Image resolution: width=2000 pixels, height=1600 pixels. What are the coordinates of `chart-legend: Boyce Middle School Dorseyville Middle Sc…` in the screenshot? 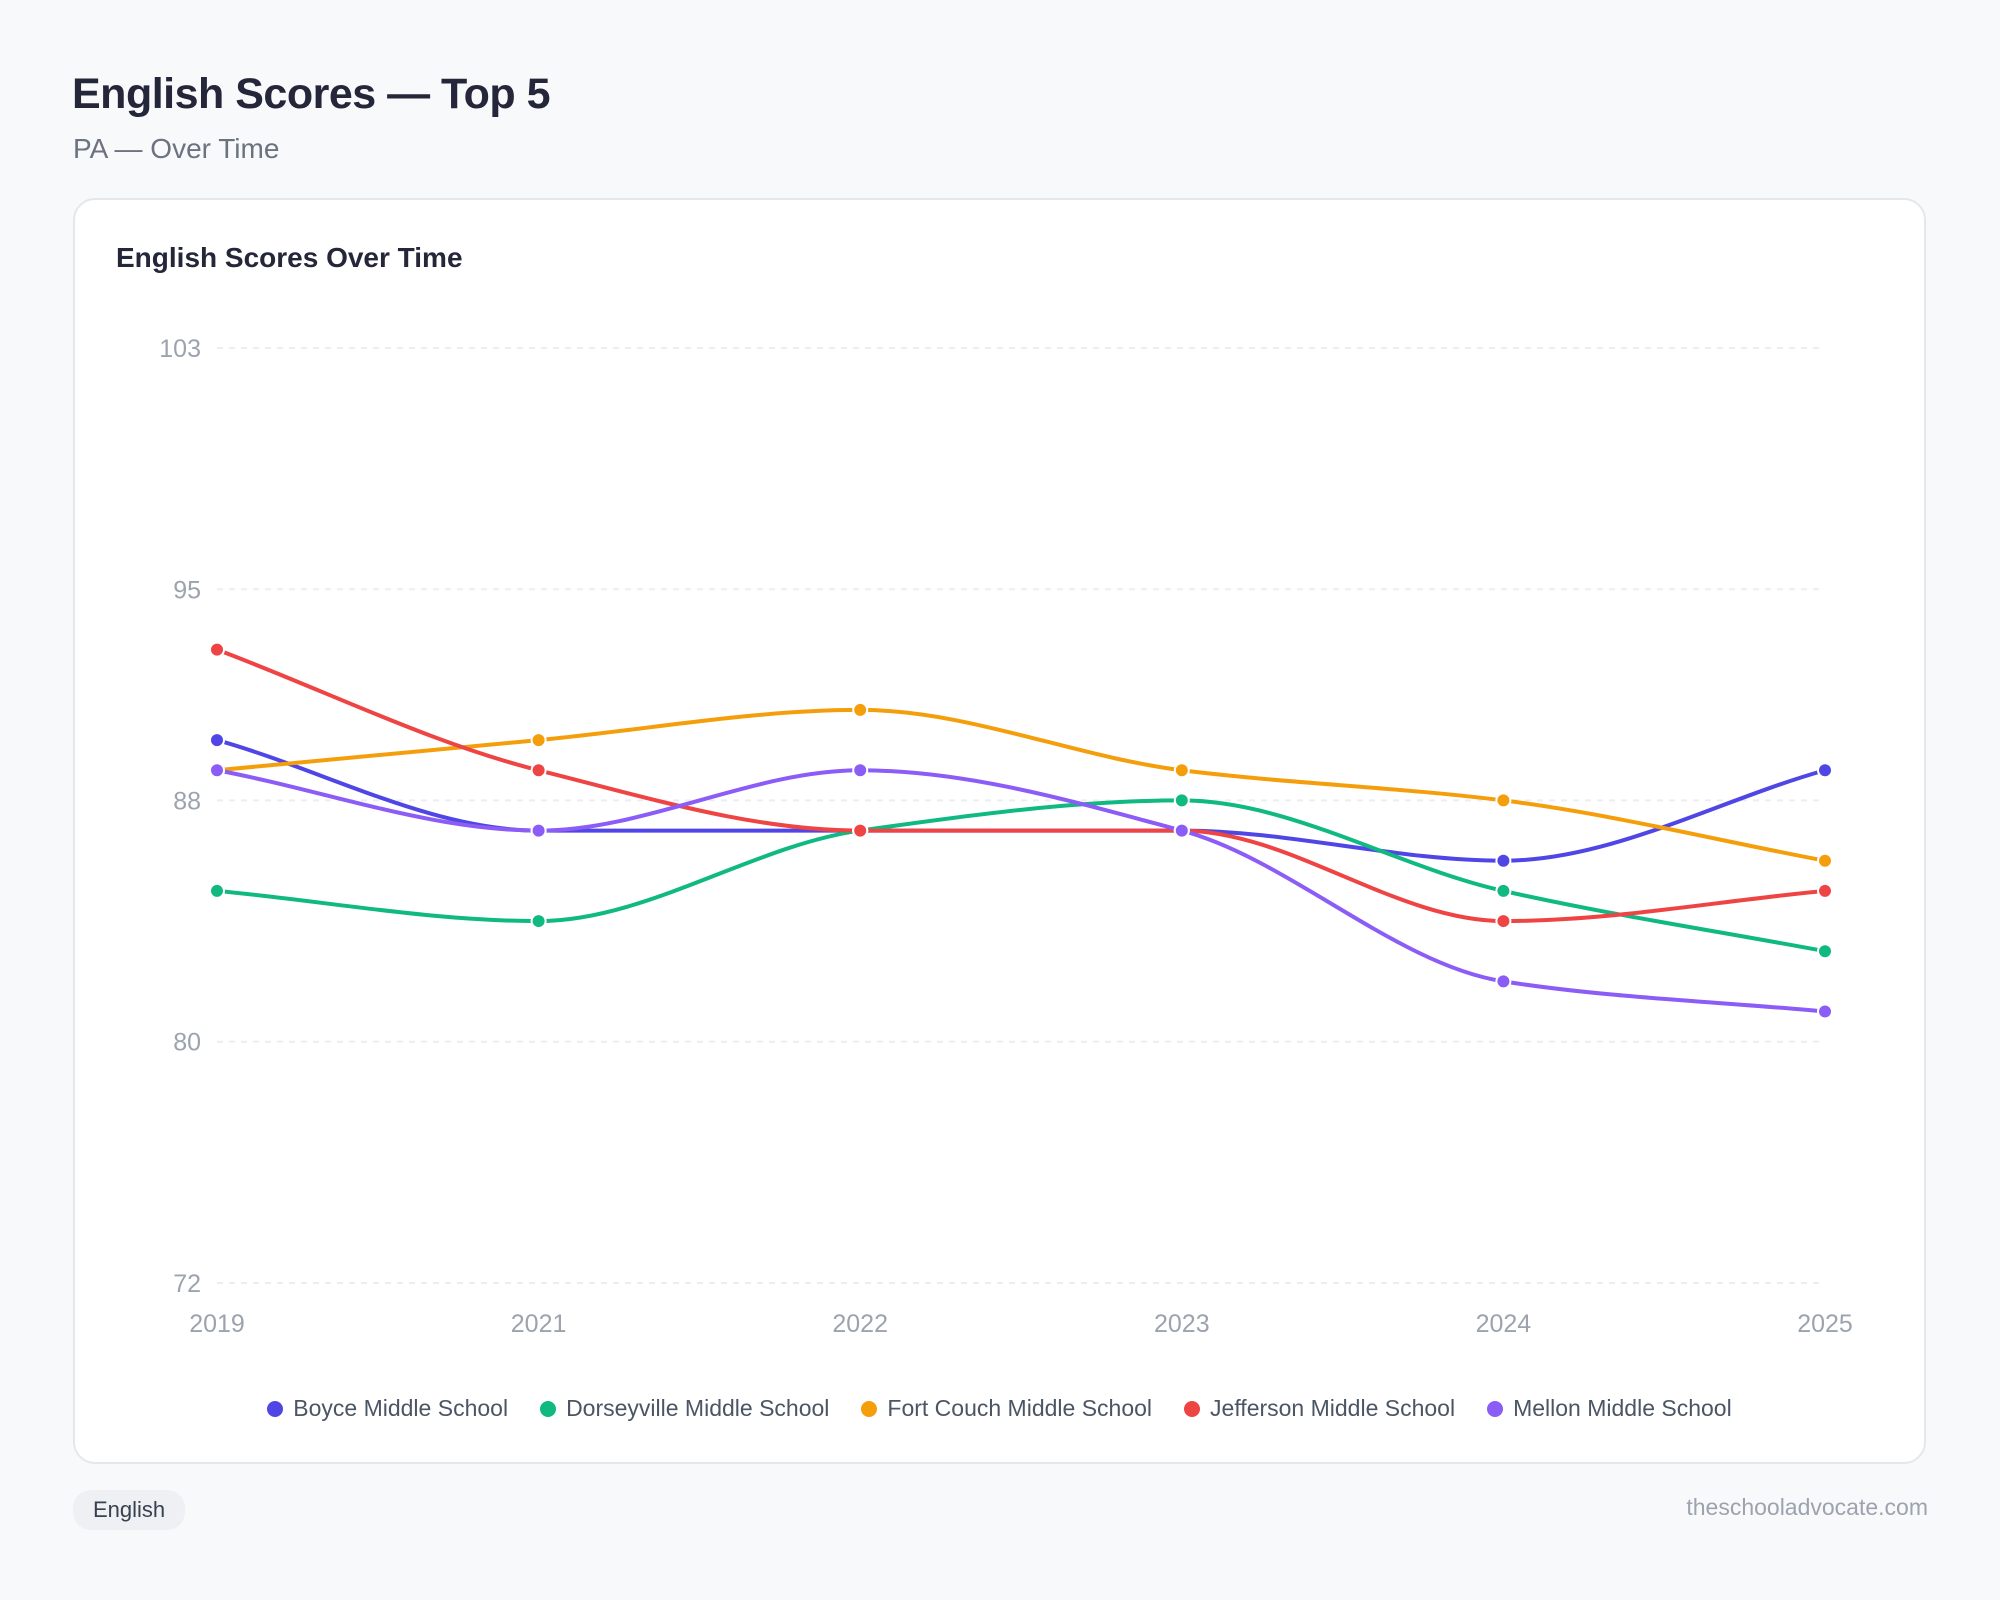 It's located at (999, 1408).